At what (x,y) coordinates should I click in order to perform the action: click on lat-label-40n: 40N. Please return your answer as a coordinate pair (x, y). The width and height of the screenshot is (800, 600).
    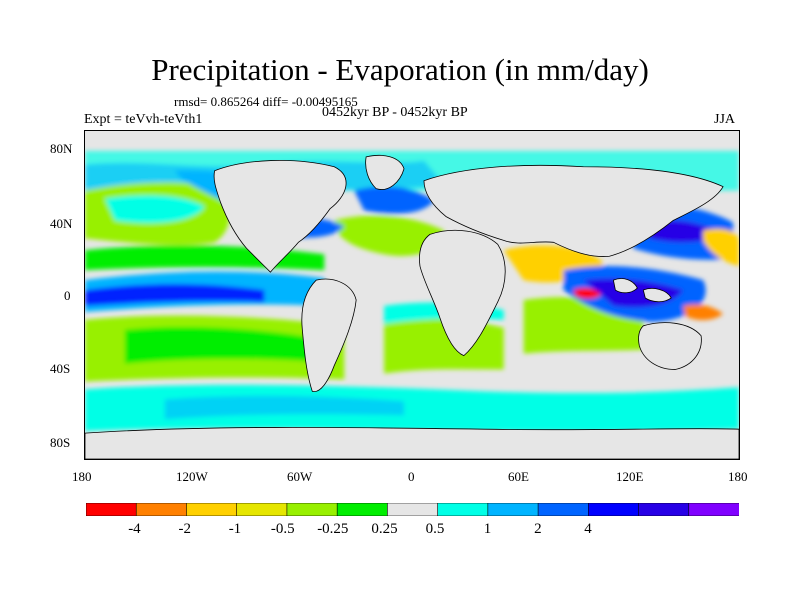
    Looking at the image, I should click on (61, 223).